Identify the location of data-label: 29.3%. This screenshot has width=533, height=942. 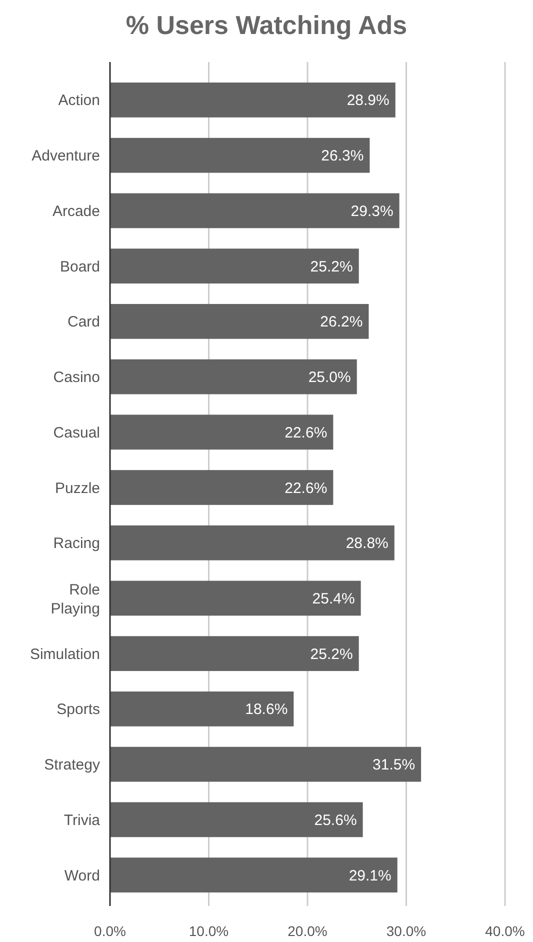
(372, 211).